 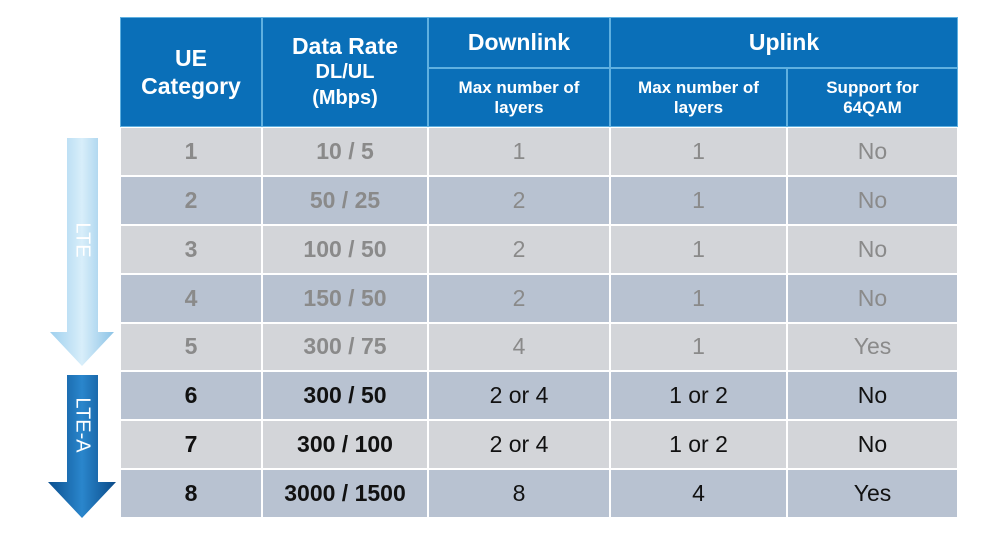 What do you see at coordinates (345, 46) in the screenshot?
I see `cell-text: Data Rate` at bounding box center [345, 46].